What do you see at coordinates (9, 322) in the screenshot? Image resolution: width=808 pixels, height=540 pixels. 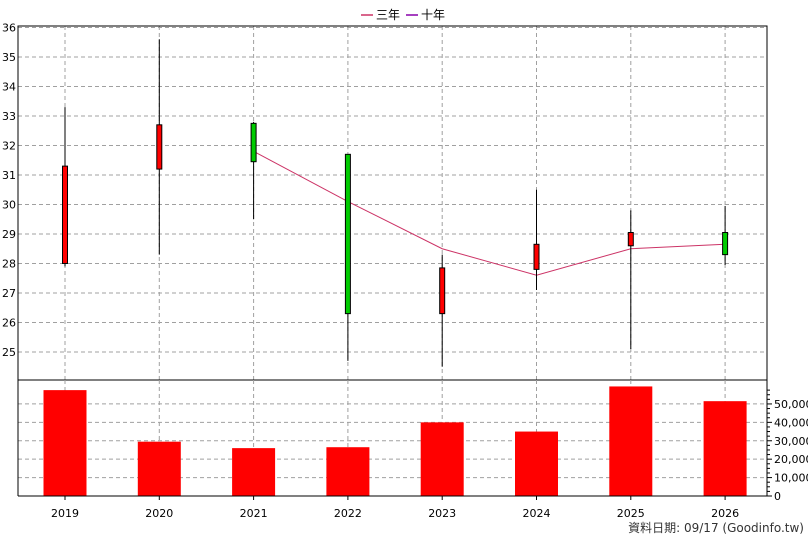 I see `price-y-tick-label: 26` at bounding box center [9, 322].